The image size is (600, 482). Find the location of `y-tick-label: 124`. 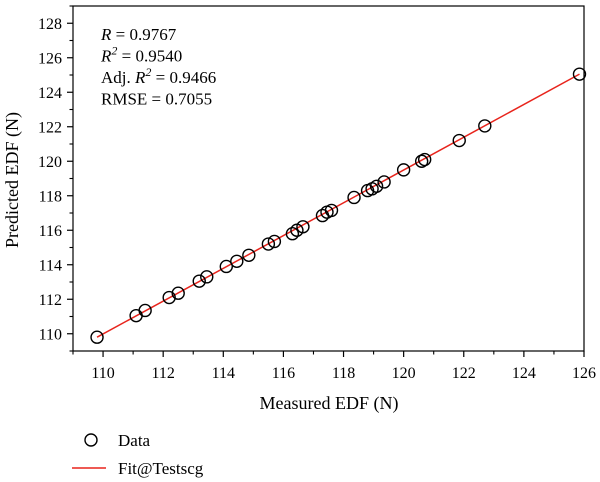

y-tick-label: 124 is located at coordinates (50, 93).